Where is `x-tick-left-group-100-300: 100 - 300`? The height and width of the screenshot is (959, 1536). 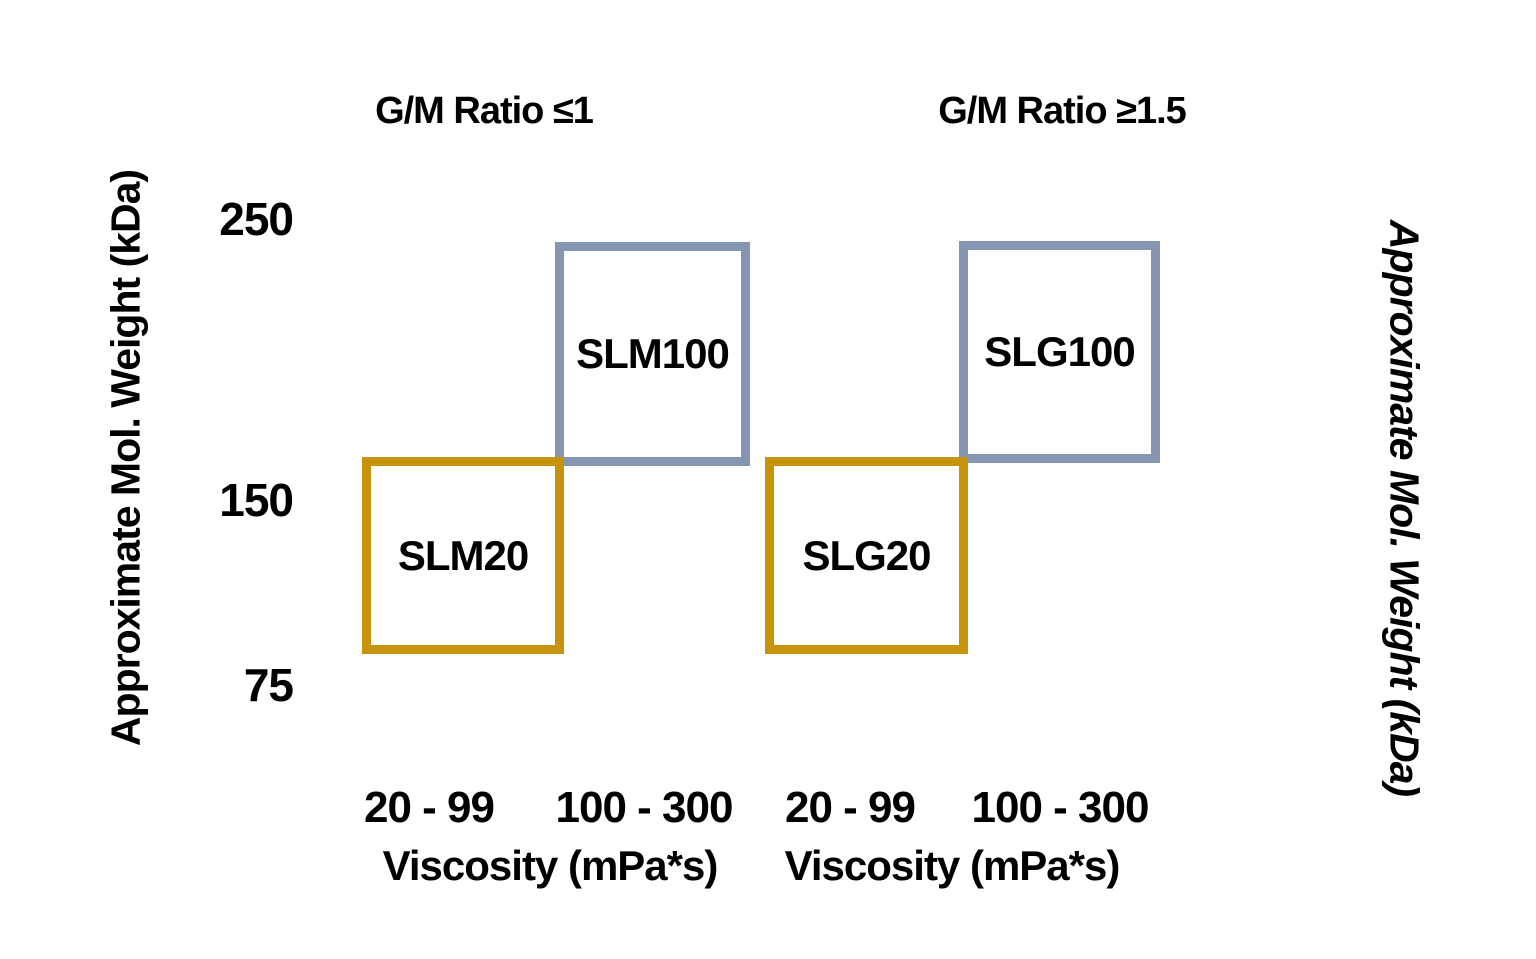
x-tick-left-group-100-300: 100 - 300 is located at coordinates (644, 807).